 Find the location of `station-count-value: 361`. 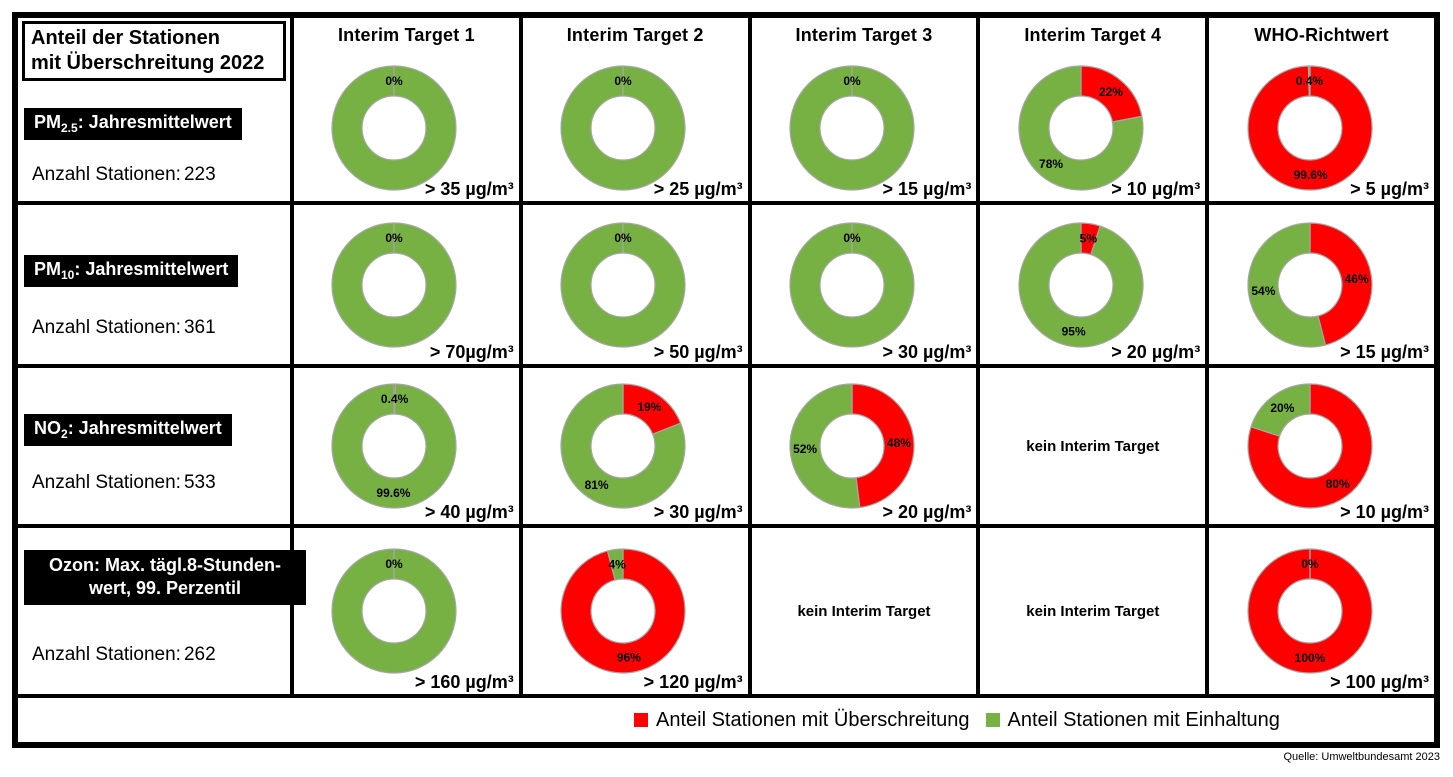

station-count-value: 361 is located at coordinates (199, 327).